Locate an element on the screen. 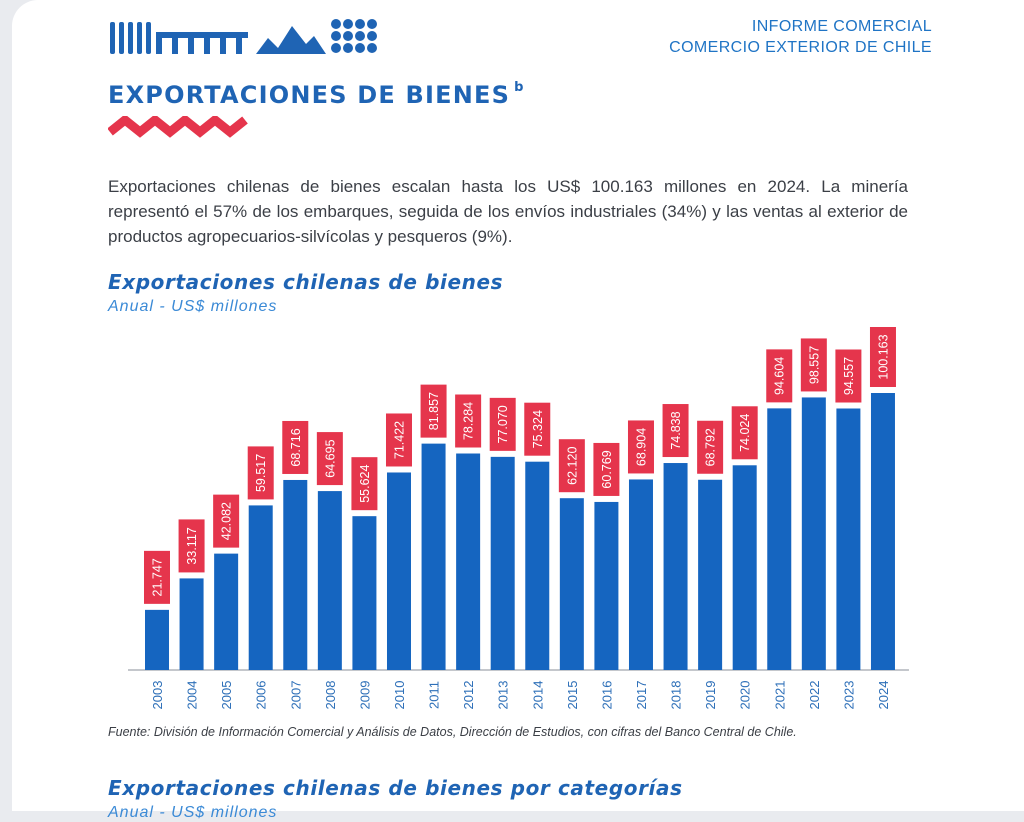 The image size is (1024, 822). data-label-bg-2006 is located at coordinates (260, 473).